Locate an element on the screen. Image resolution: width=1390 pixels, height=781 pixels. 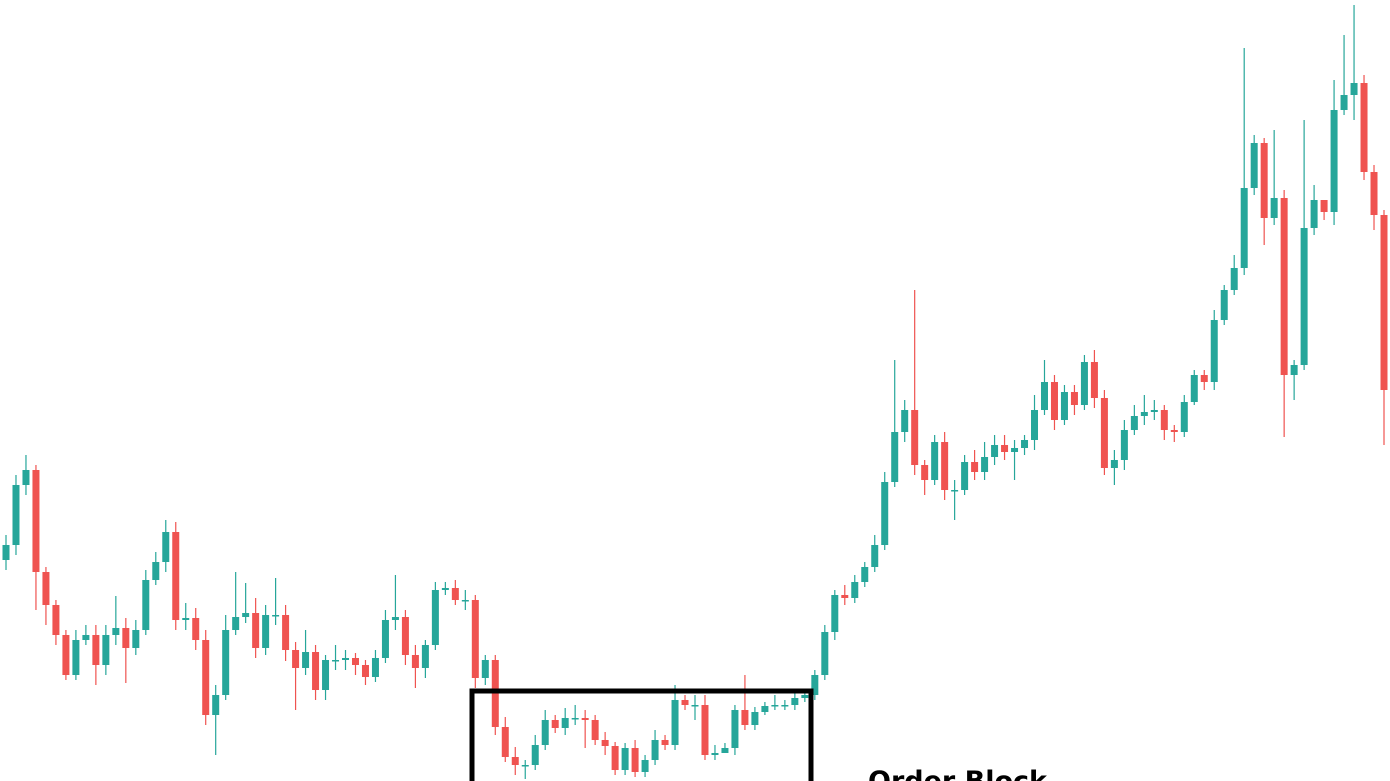
annotation: Order Block is located at coordinates (958, 773).